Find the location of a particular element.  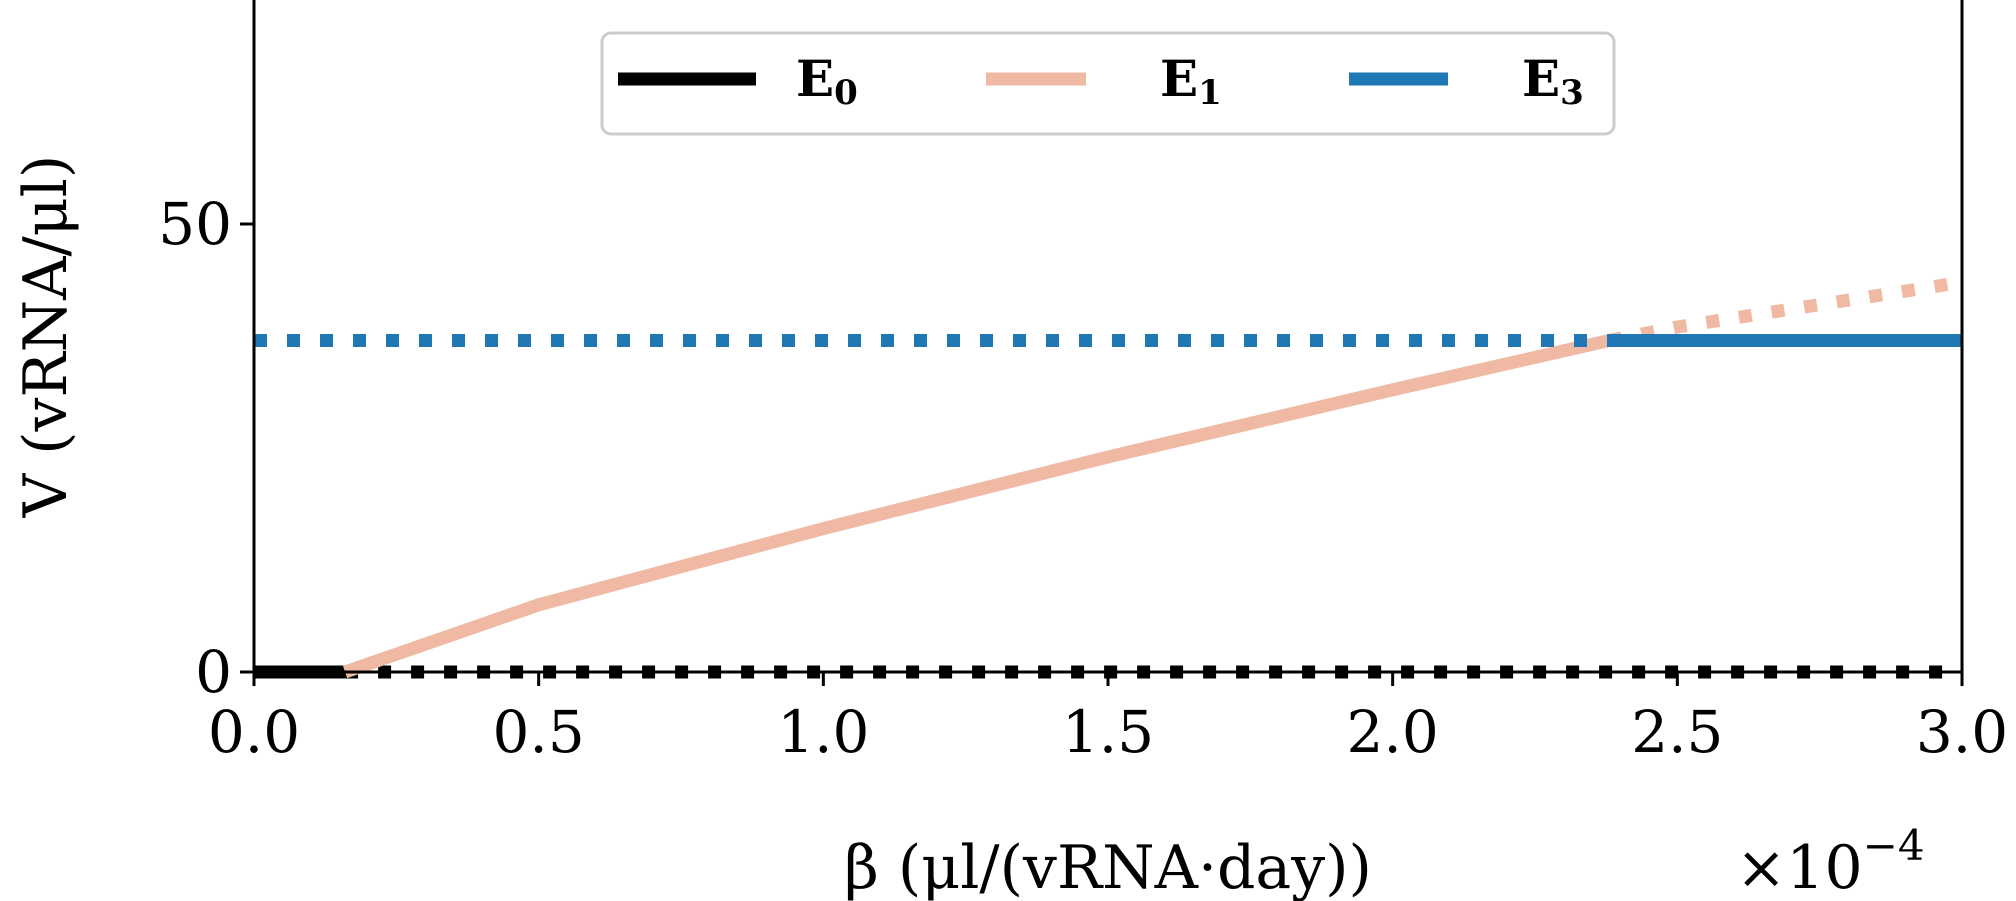

legend-label-2: E3 is located at coordinates (1553, 81).